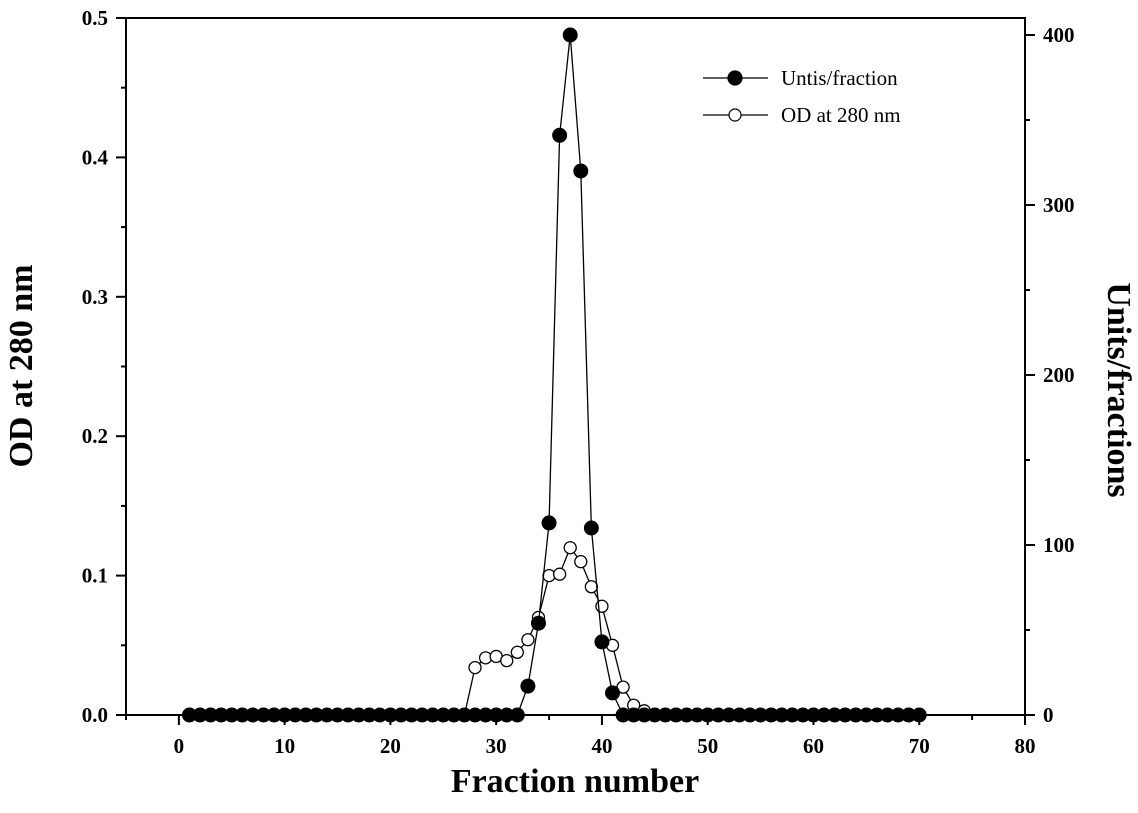 This screenshot has height=813, width=1138. Describe the element at coordinates (95, 715) in the screenshot. I see `y-left-tick-label: 0.0` at that location.